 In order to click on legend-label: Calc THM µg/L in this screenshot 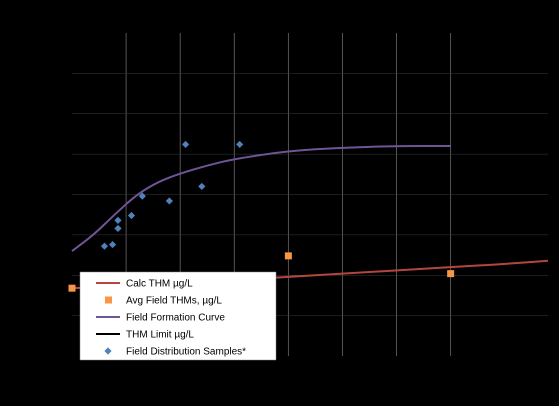, I will do `click(159, 284)`.